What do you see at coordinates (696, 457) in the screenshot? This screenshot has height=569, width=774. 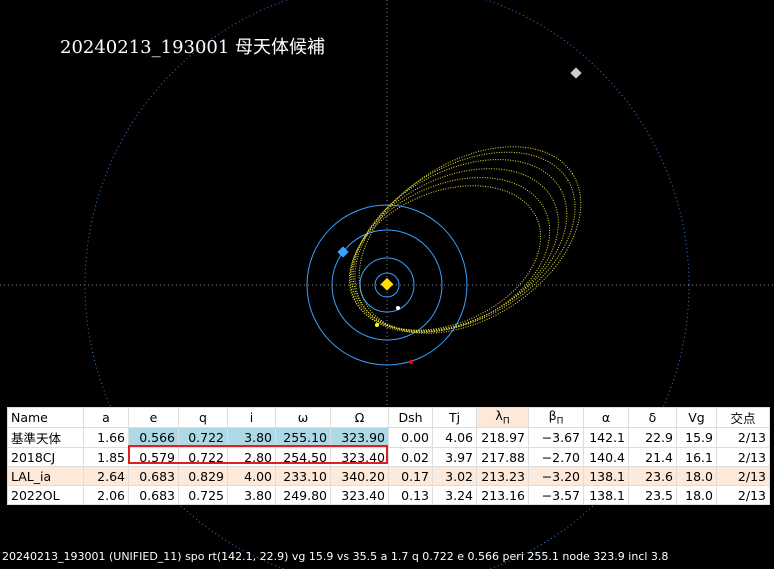 I see `table-cell: 16.1` at bounding box center [696, 457].